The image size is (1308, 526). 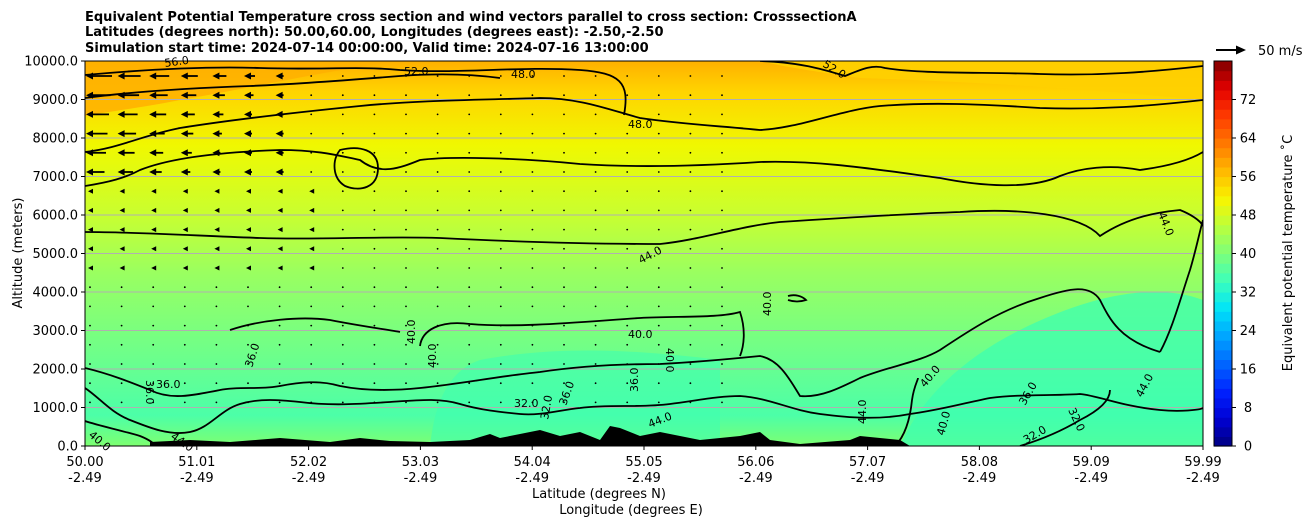 What do you see at coordinates (981, 80) in the screenshot?
I see `warm-region-top-right` at bounding box center [981, 80].